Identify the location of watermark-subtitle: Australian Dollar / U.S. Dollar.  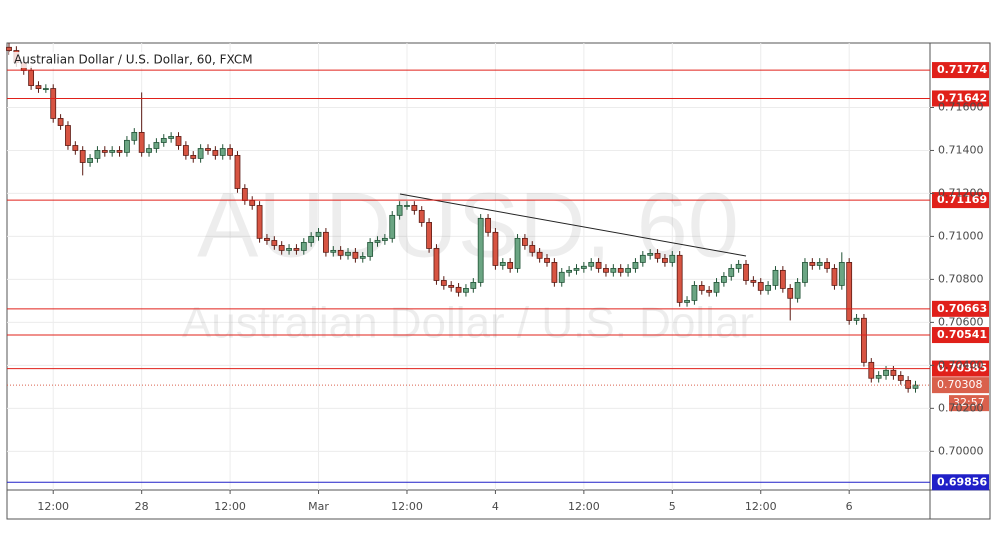
(468, 323).